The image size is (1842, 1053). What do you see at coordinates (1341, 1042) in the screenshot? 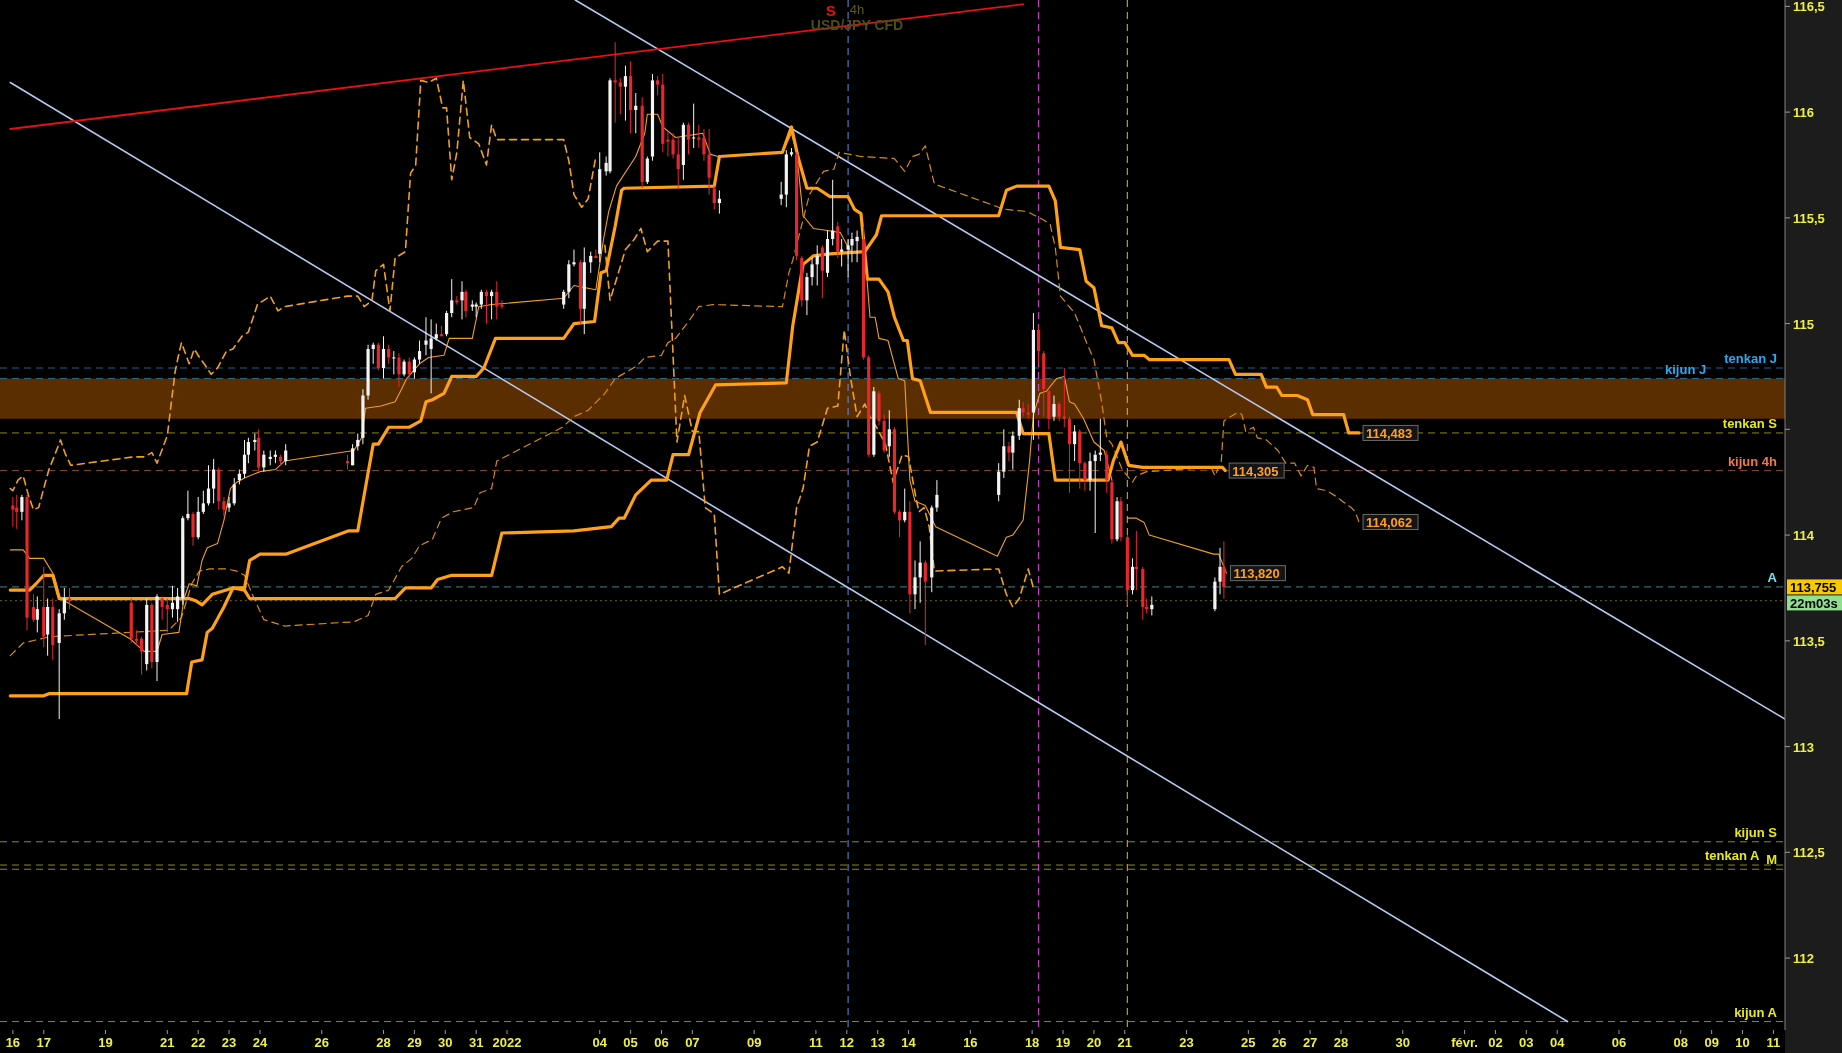
I see `x-tick-label: 28` at bounding box center [1341, 1042].